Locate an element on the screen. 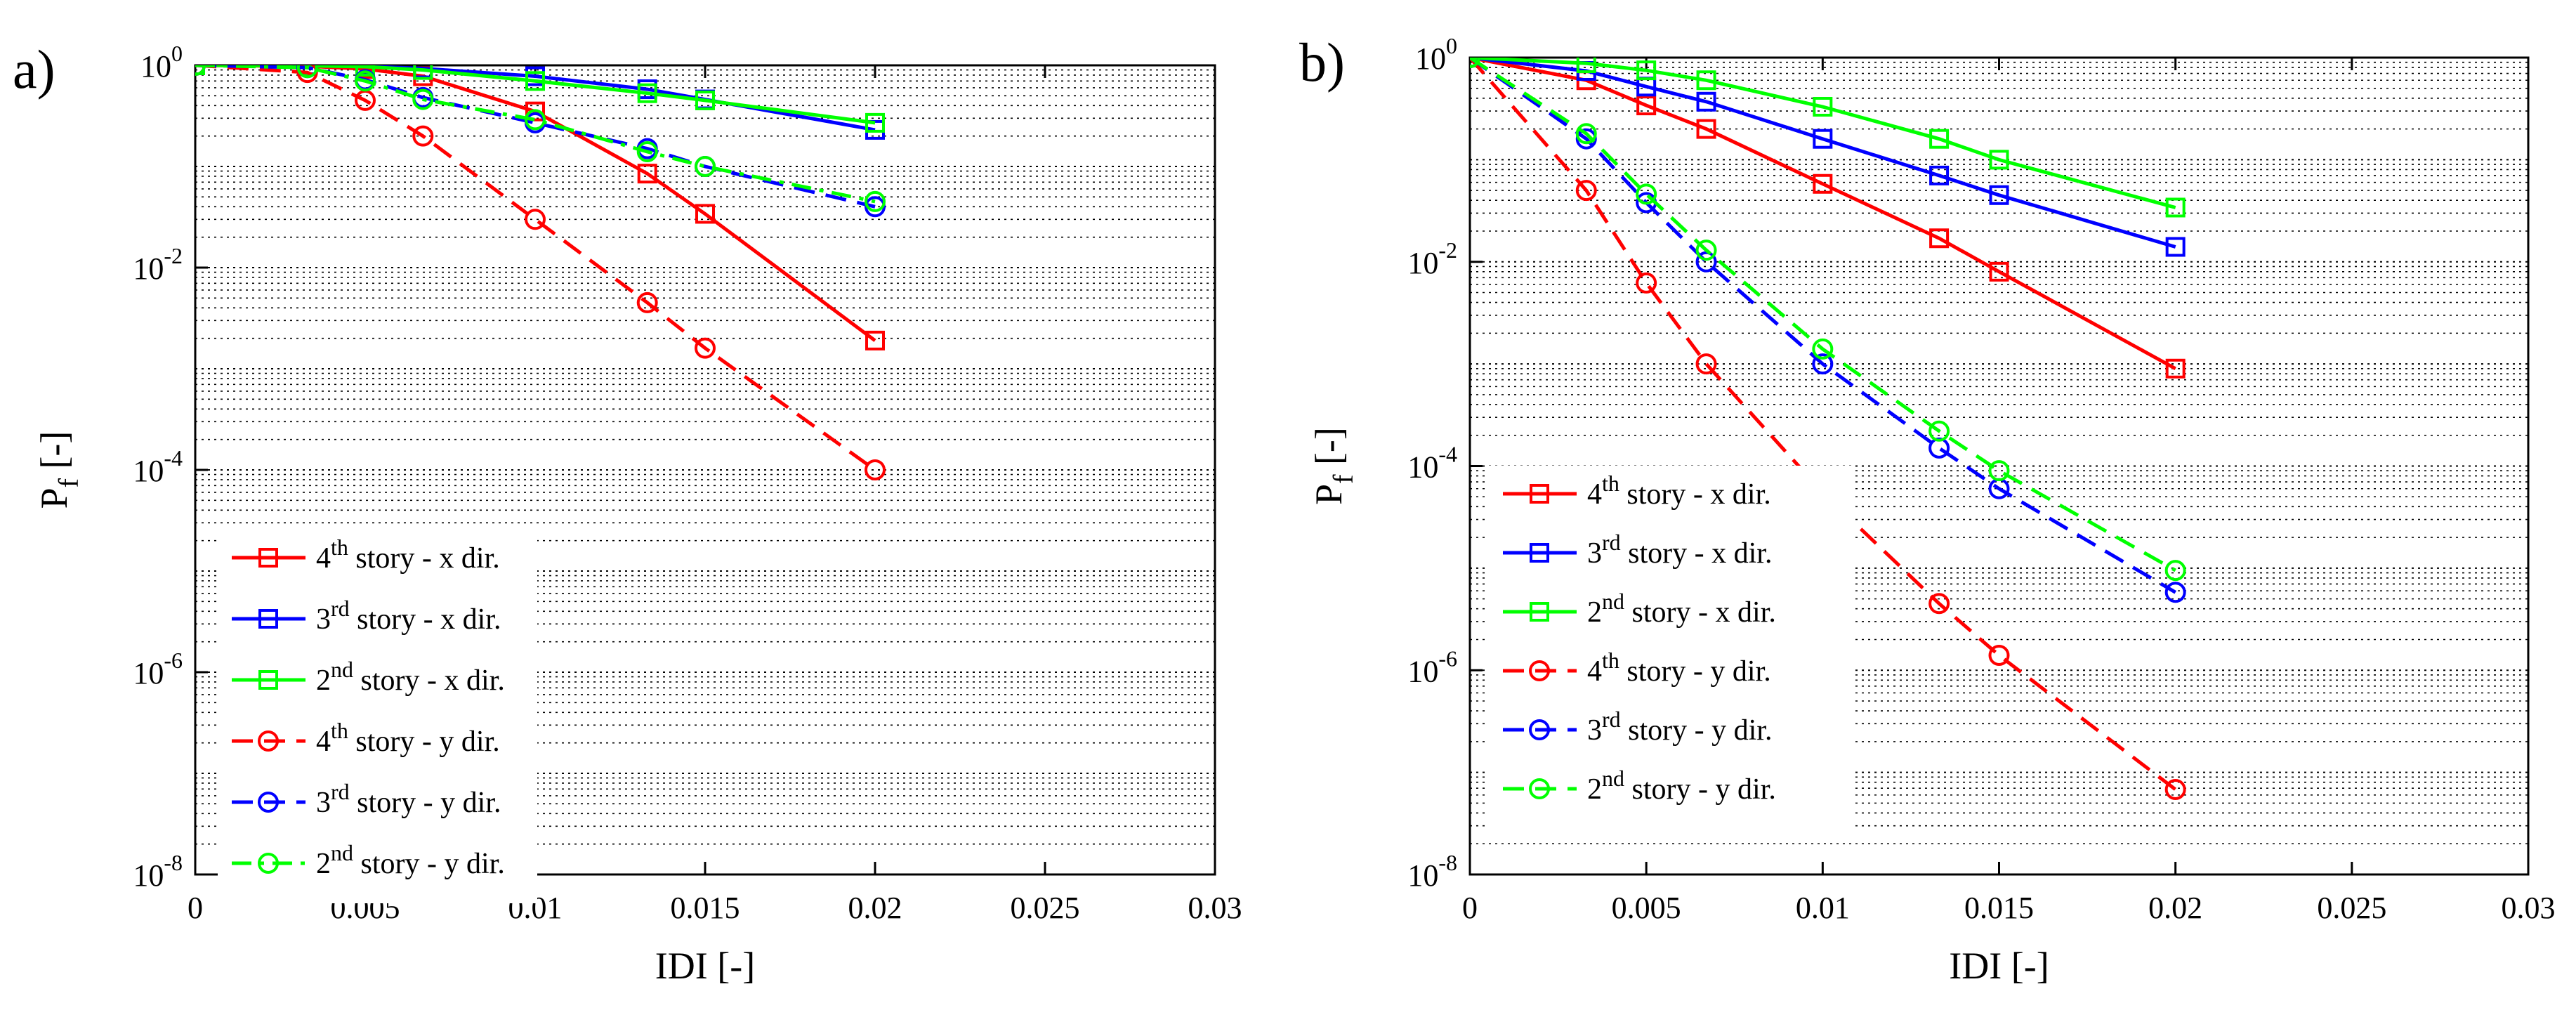  y-axis-label: Pf [-] is located at coordinates (1333, 466).